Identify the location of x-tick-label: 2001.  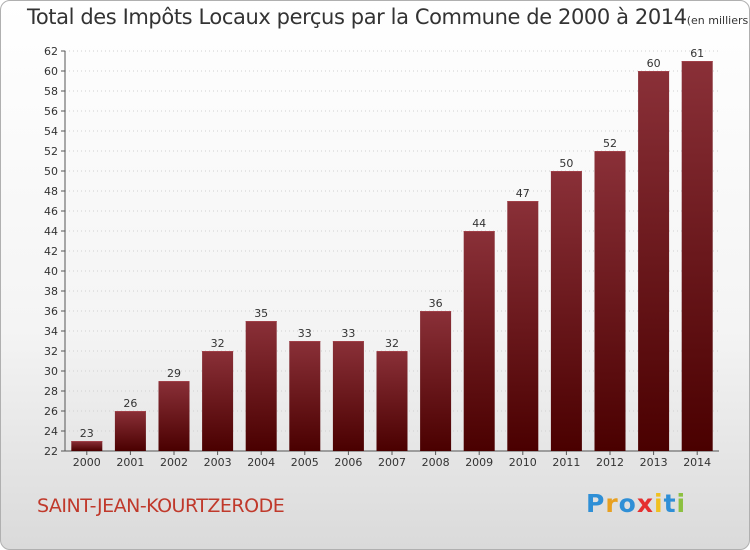
(130, 462).